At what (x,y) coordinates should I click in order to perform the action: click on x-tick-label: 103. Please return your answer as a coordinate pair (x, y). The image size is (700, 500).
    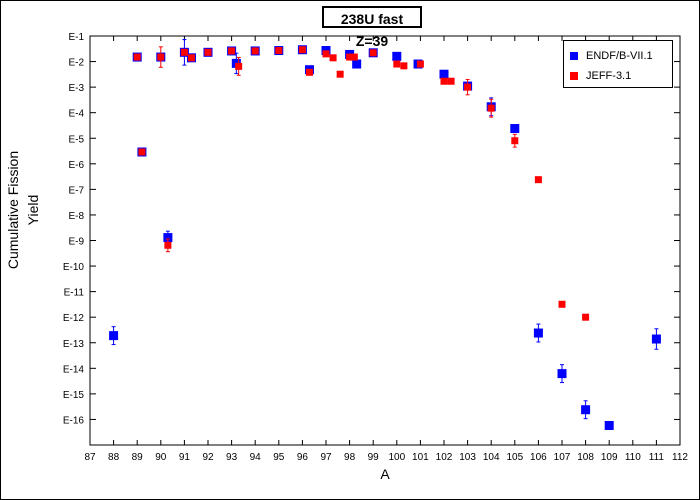
    Looking at the image, I should click on (467, 457).